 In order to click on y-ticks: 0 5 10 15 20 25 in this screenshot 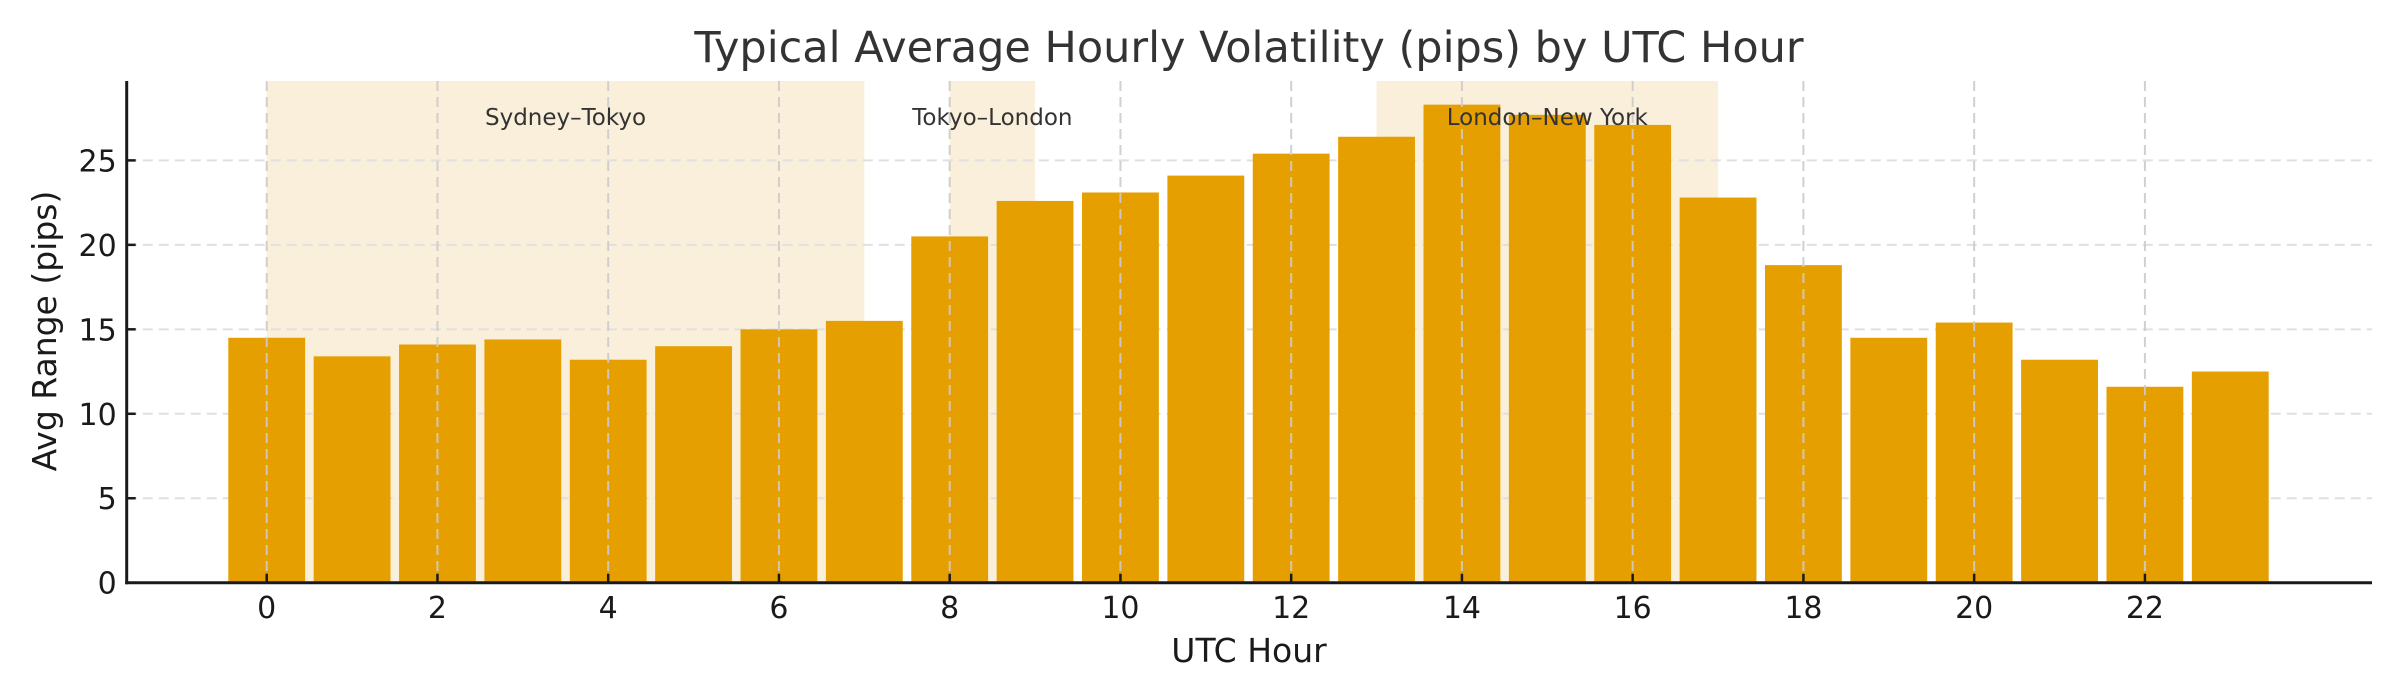, I will do `click(107, 373)`.